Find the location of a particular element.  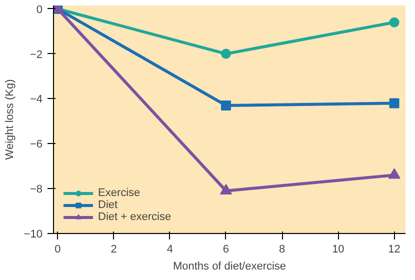

y-tick-label: 0 is located at coordinates (39, 10).